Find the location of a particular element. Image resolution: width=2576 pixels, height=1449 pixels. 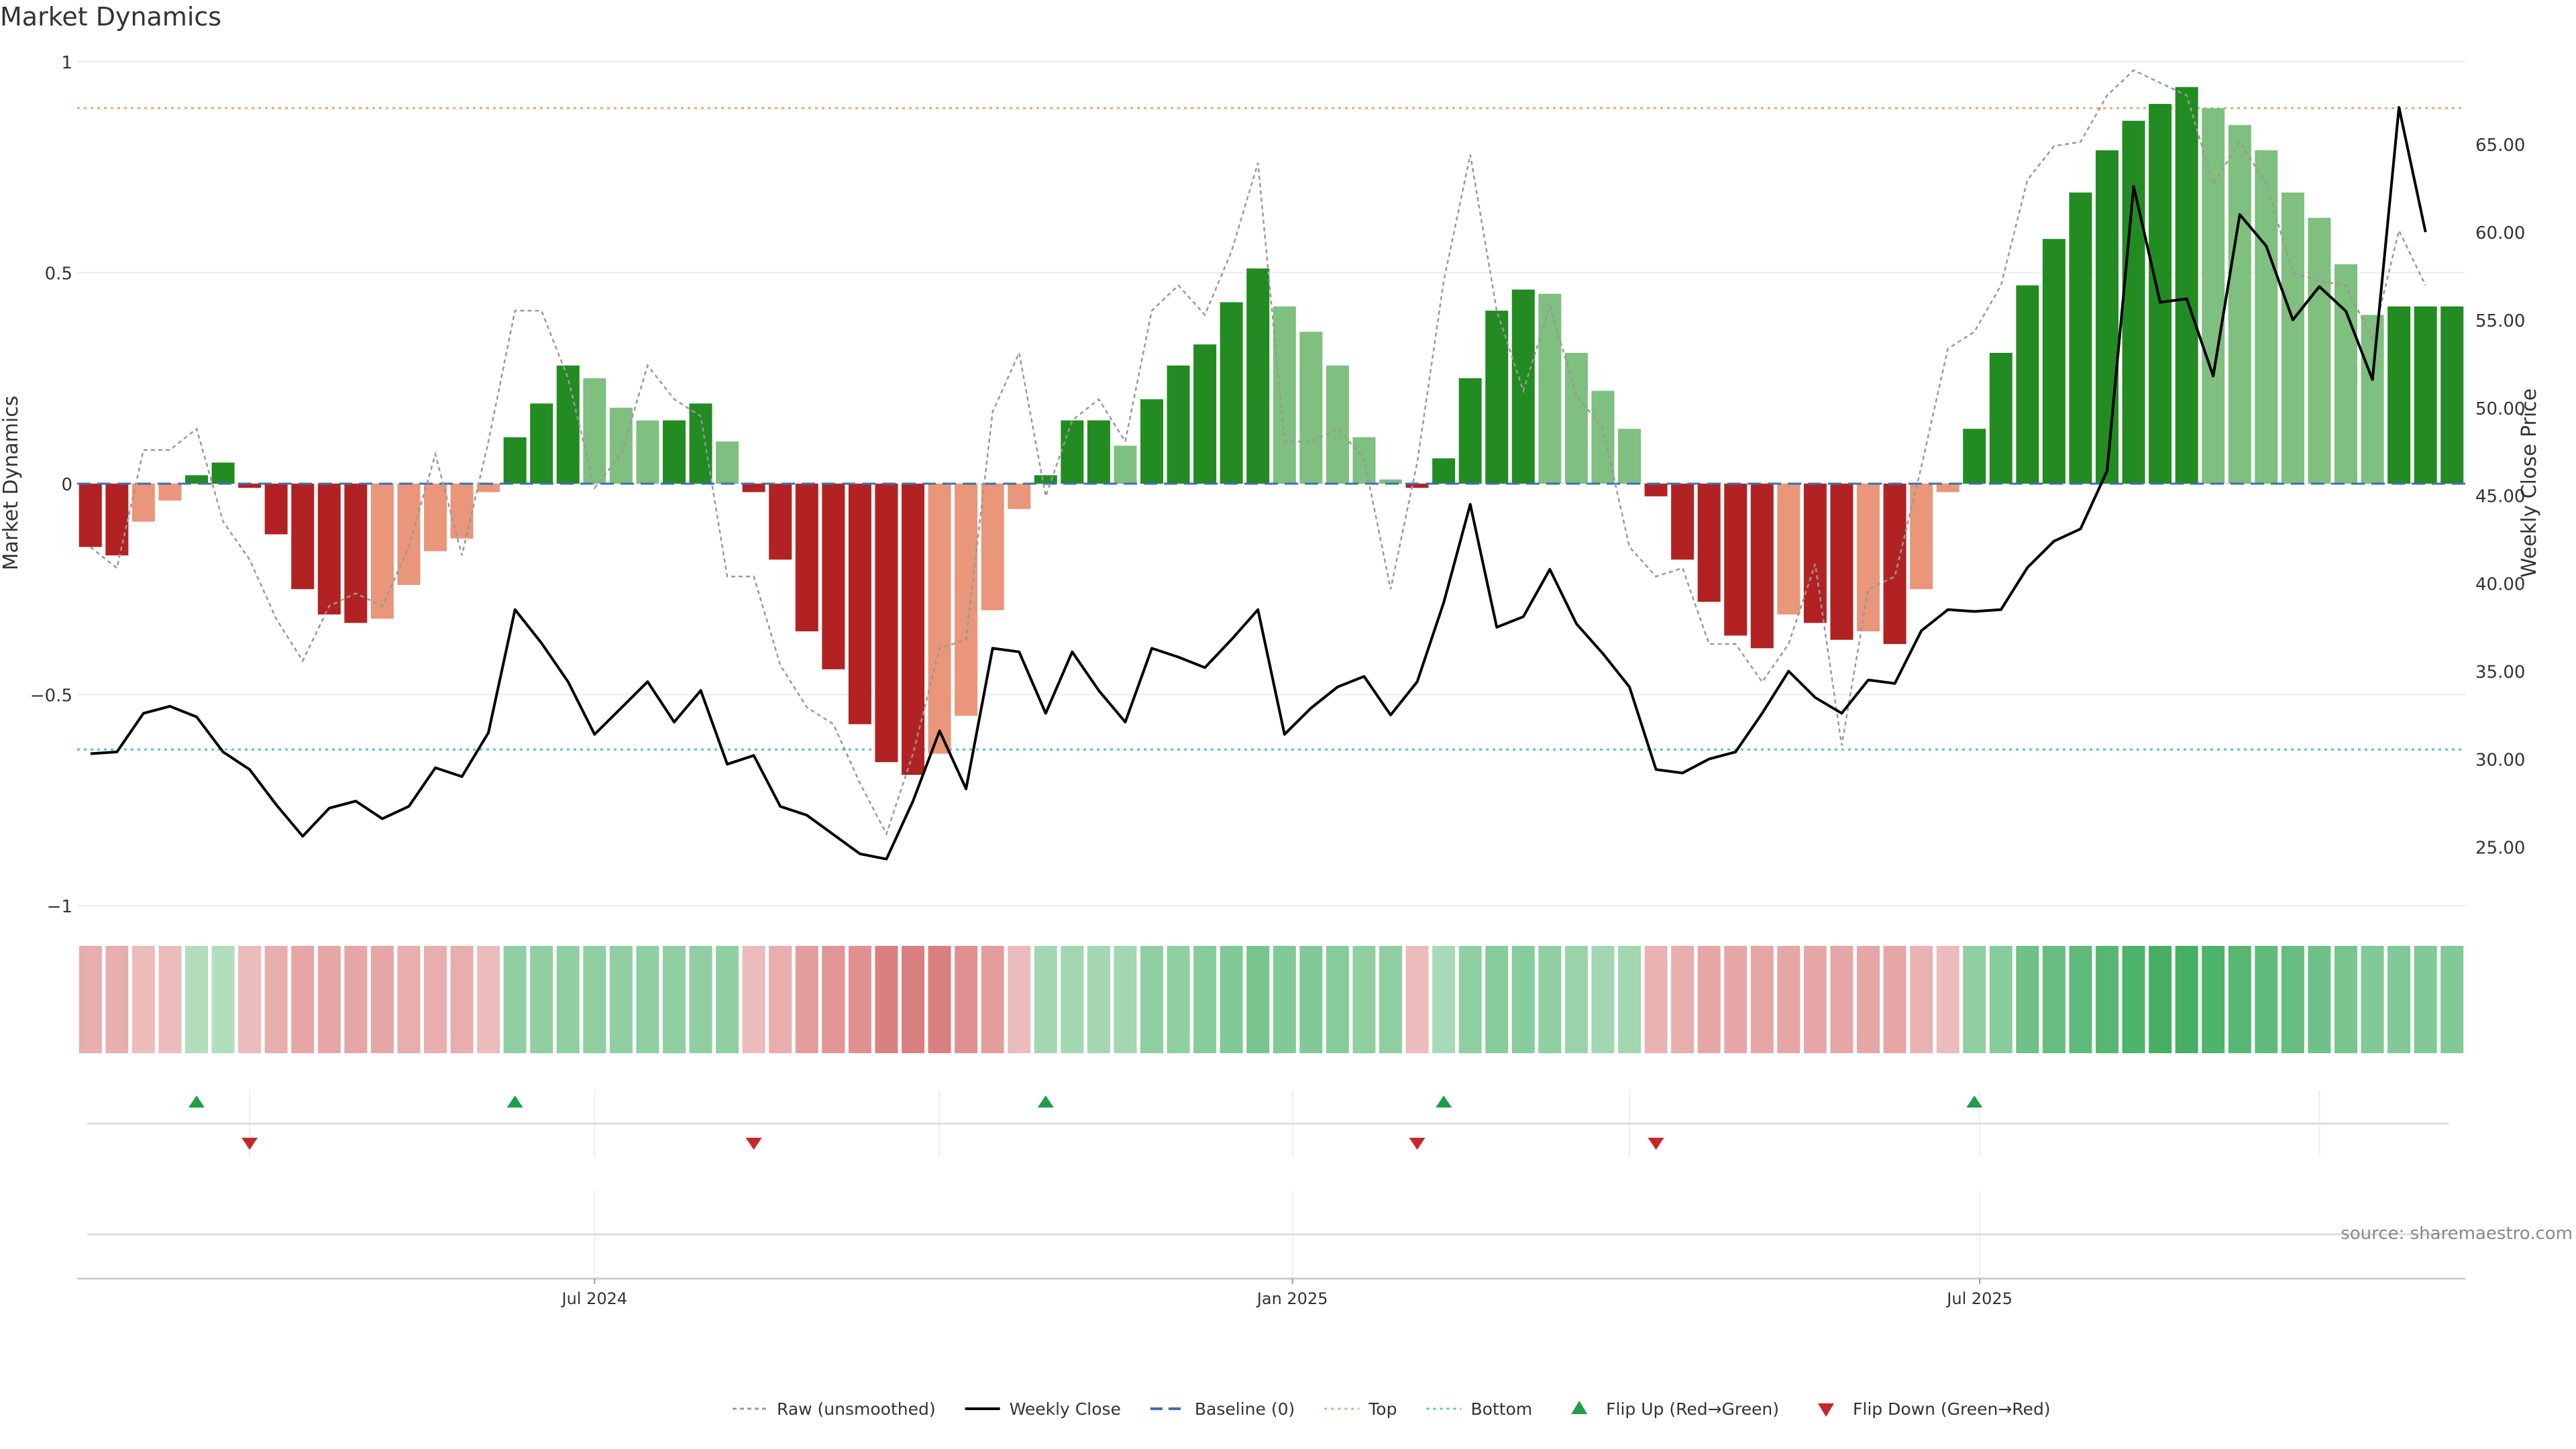

y2-tick-label: 25.00 is located at coordinates (2500, 848).